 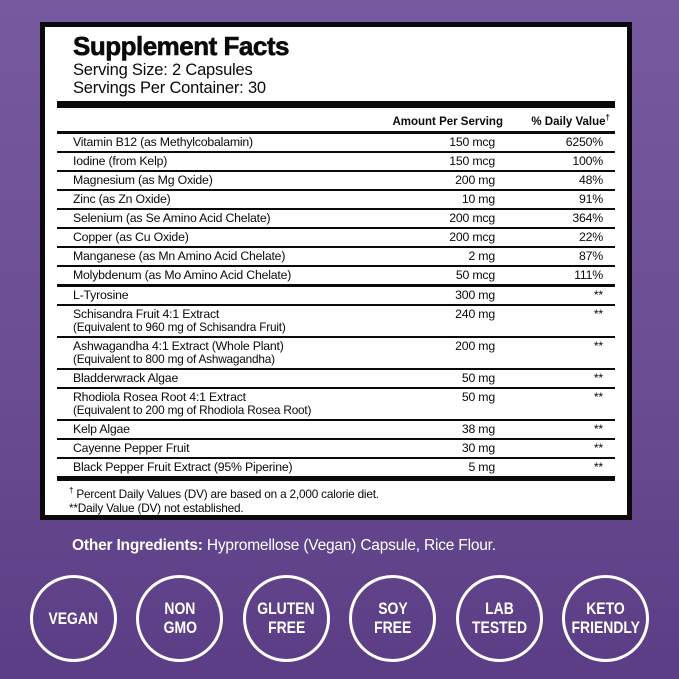 What do you see at coordinates (336, 181) in the screenshot?
I see `fact-row: Magnesium (as Mg Oxide) 200 mg 48%` at bounding box center [336, 181].